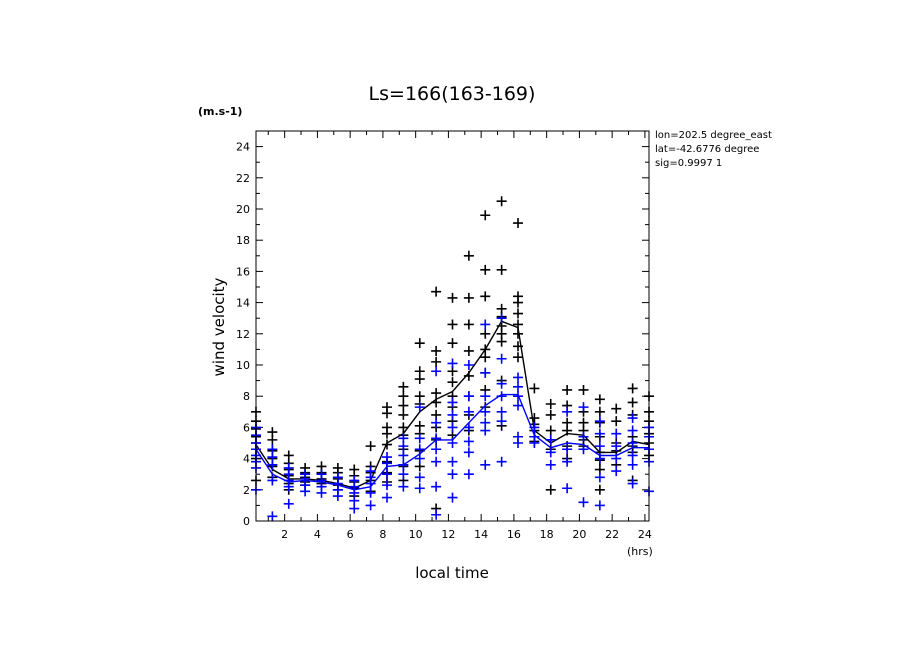  What do you see at coordinates (612, 534) in the screenshot?
I see `x-tick-label: 22` at bounding box center [612, 534].